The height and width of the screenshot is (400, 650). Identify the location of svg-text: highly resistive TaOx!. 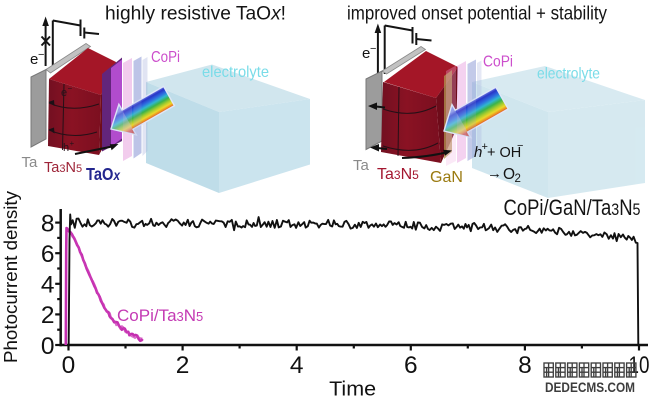
(195, 14).